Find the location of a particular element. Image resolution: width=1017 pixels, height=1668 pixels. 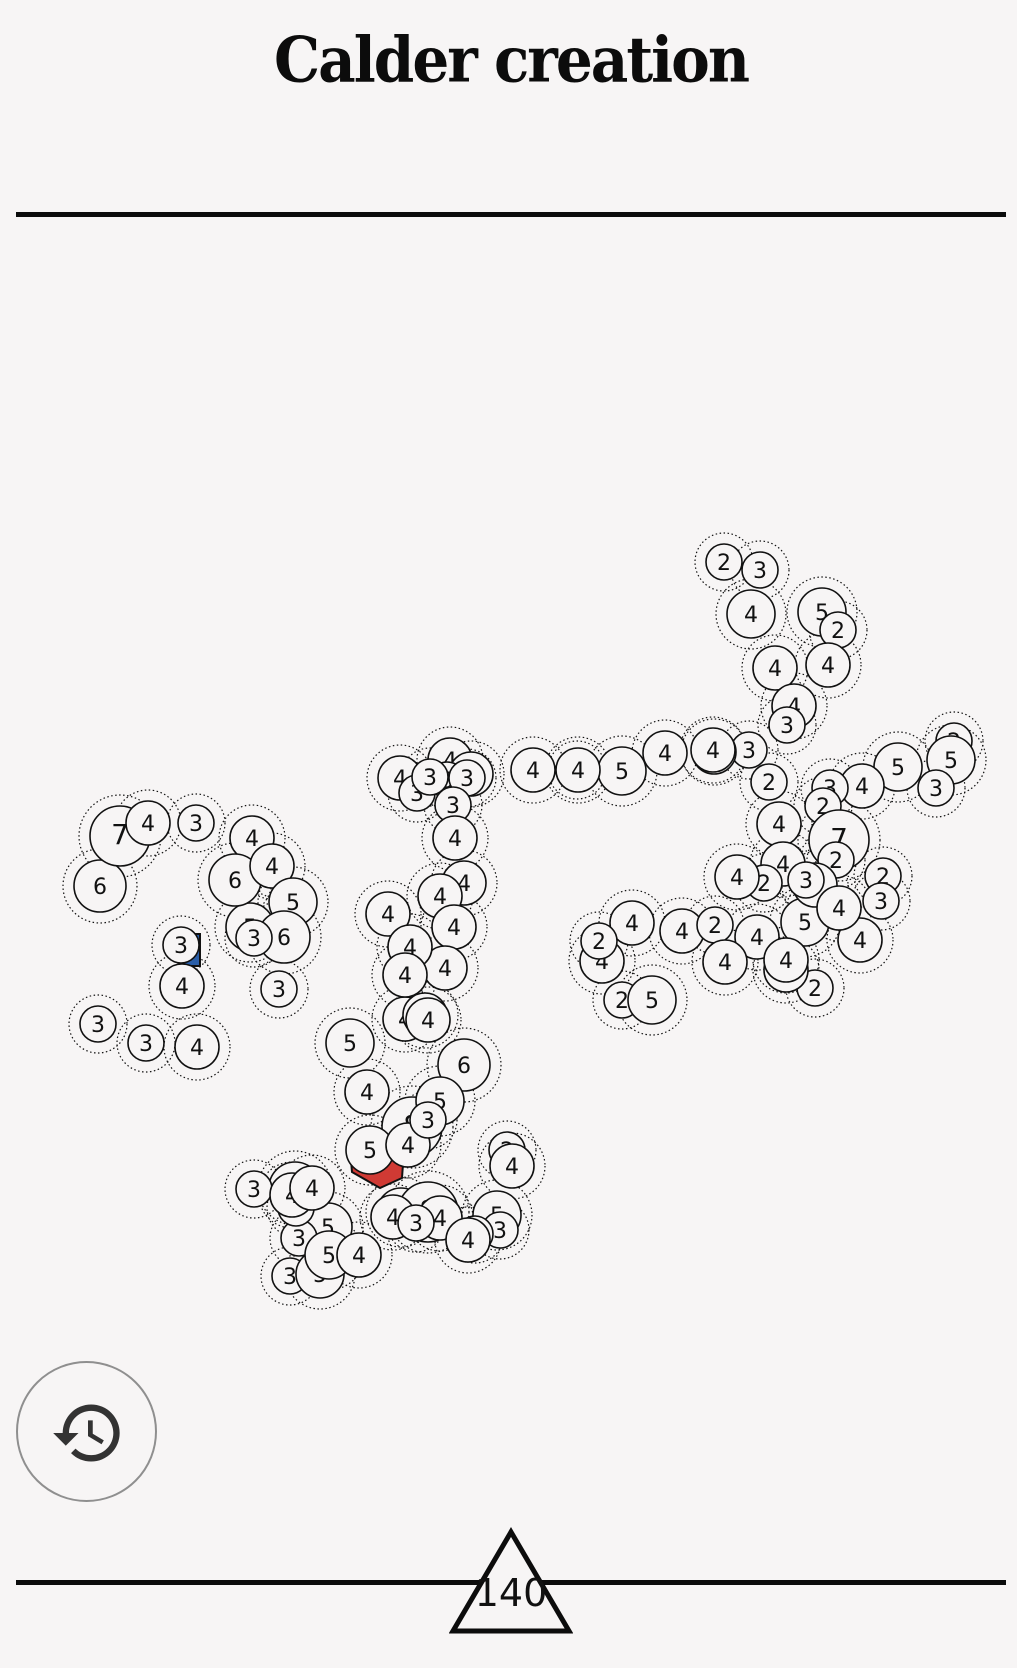

top-divider is located at coordinates (511, 214).